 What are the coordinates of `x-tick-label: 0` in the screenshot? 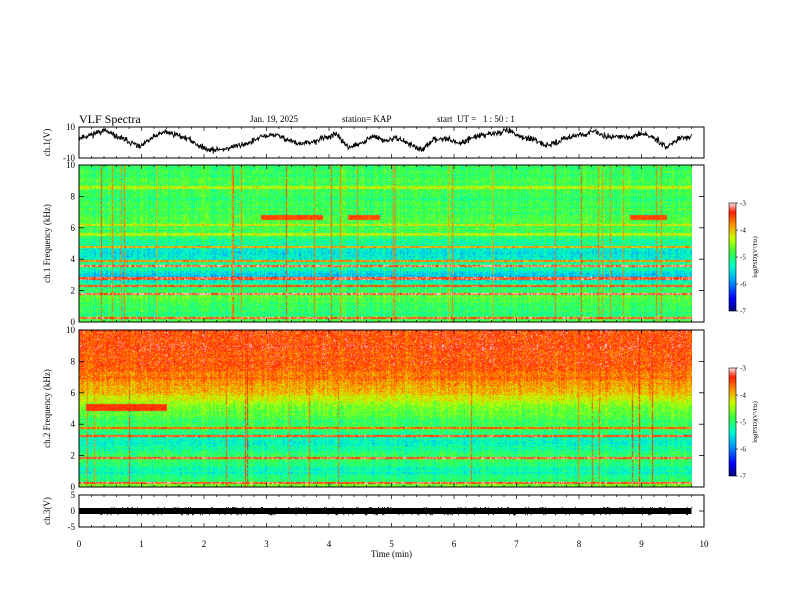 It's located at (79, 544).